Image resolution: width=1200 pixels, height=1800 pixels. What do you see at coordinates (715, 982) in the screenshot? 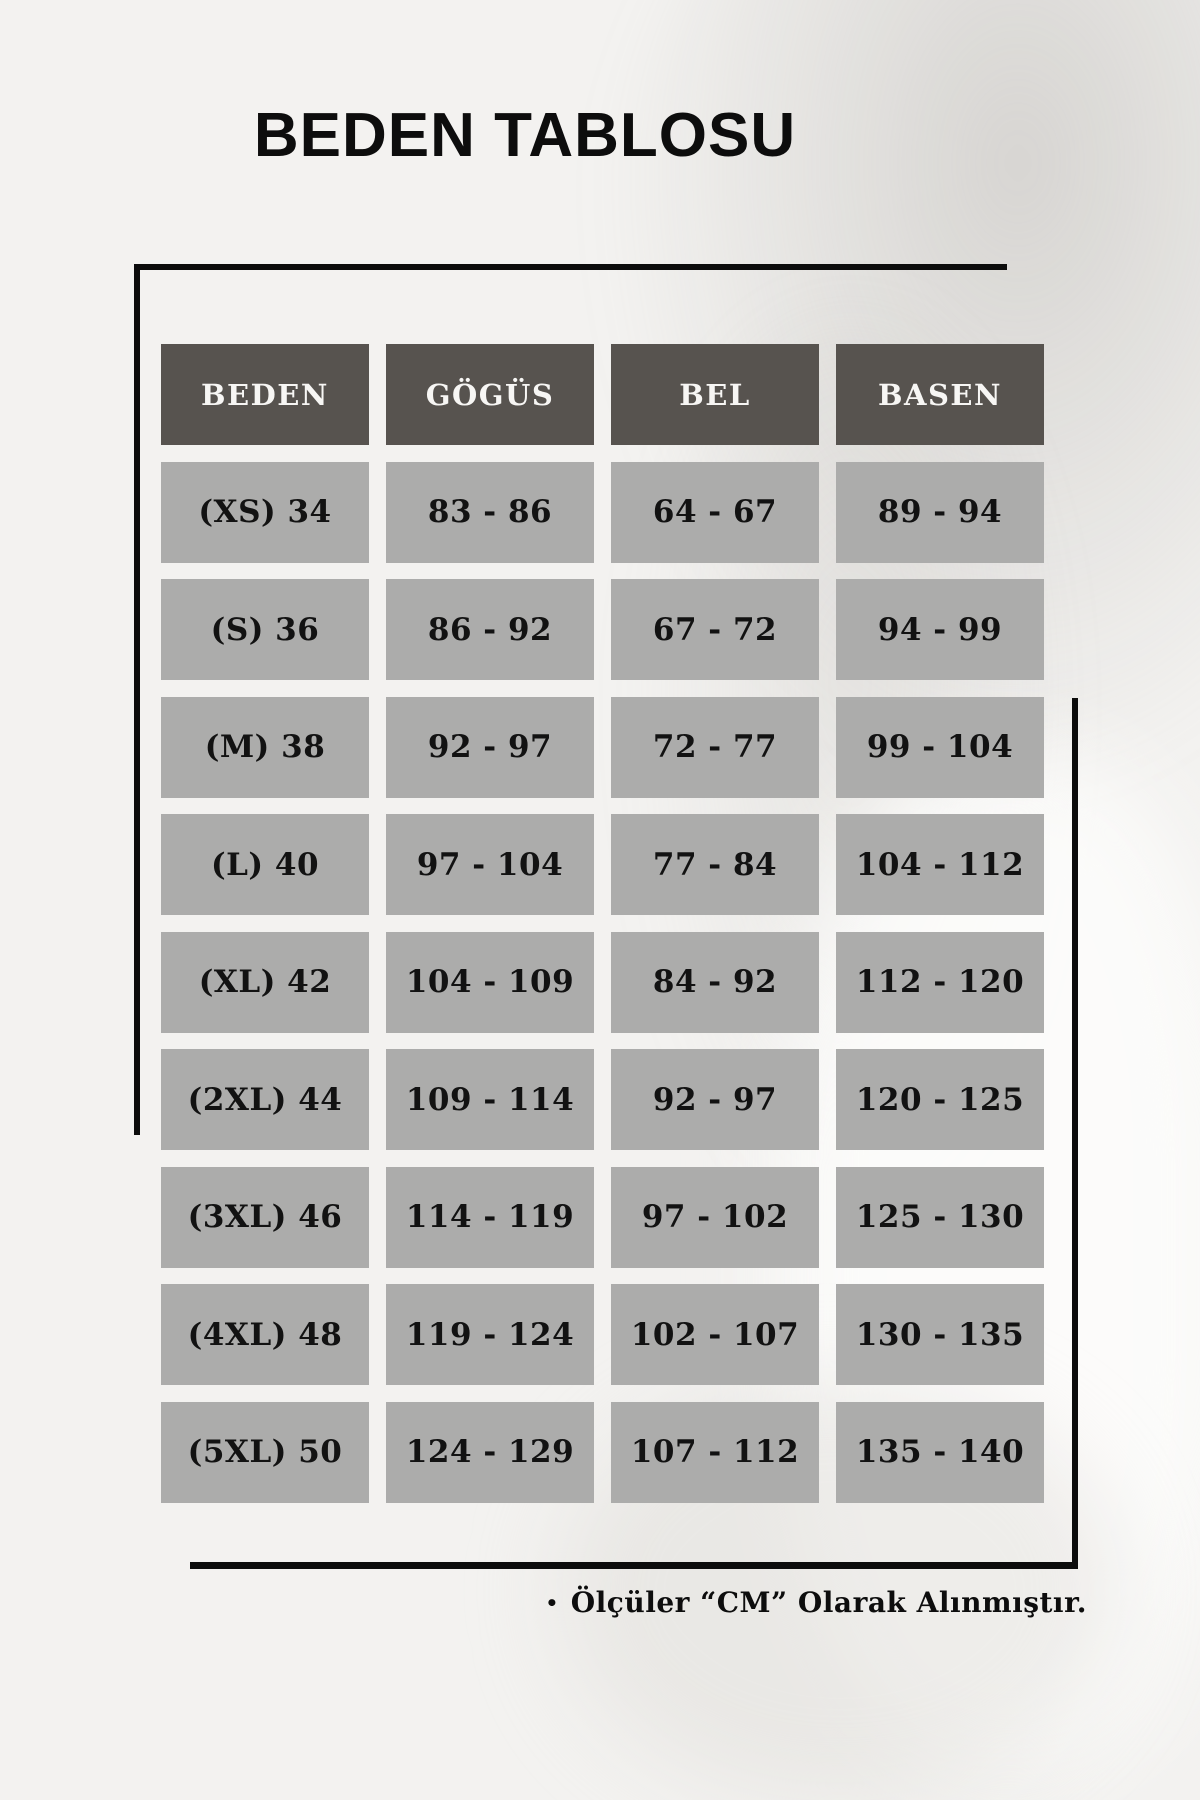
I see `data-cell: 84 - 92` at bounding box center [715, 982].